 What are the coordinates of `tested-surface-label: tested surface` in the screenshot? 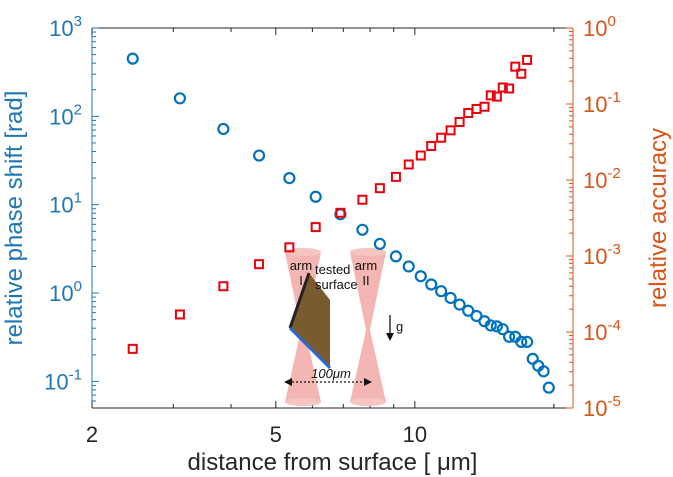 It's located at (336, 277).